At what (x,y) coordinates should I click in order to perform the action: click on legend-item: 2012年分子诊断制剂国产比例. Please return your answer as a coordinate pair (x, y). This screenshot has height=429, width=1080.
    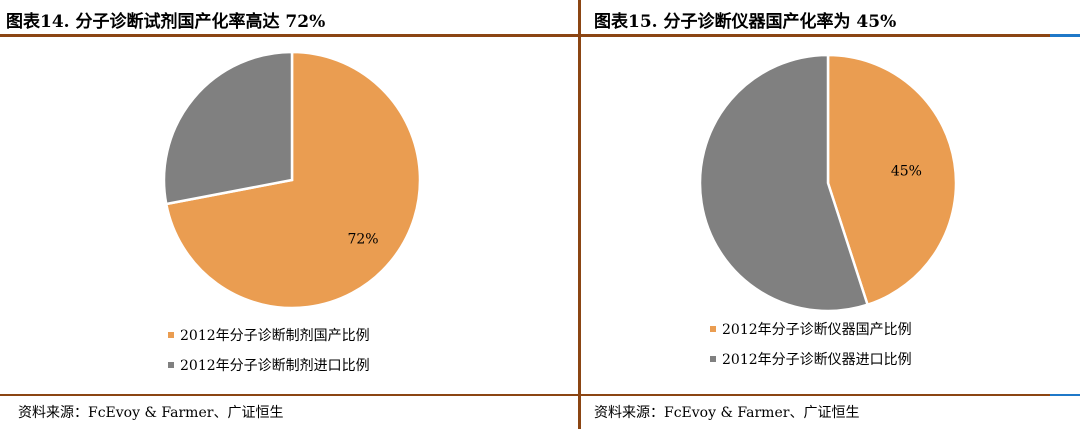
    Looking at the image, I should click on (269, 335).